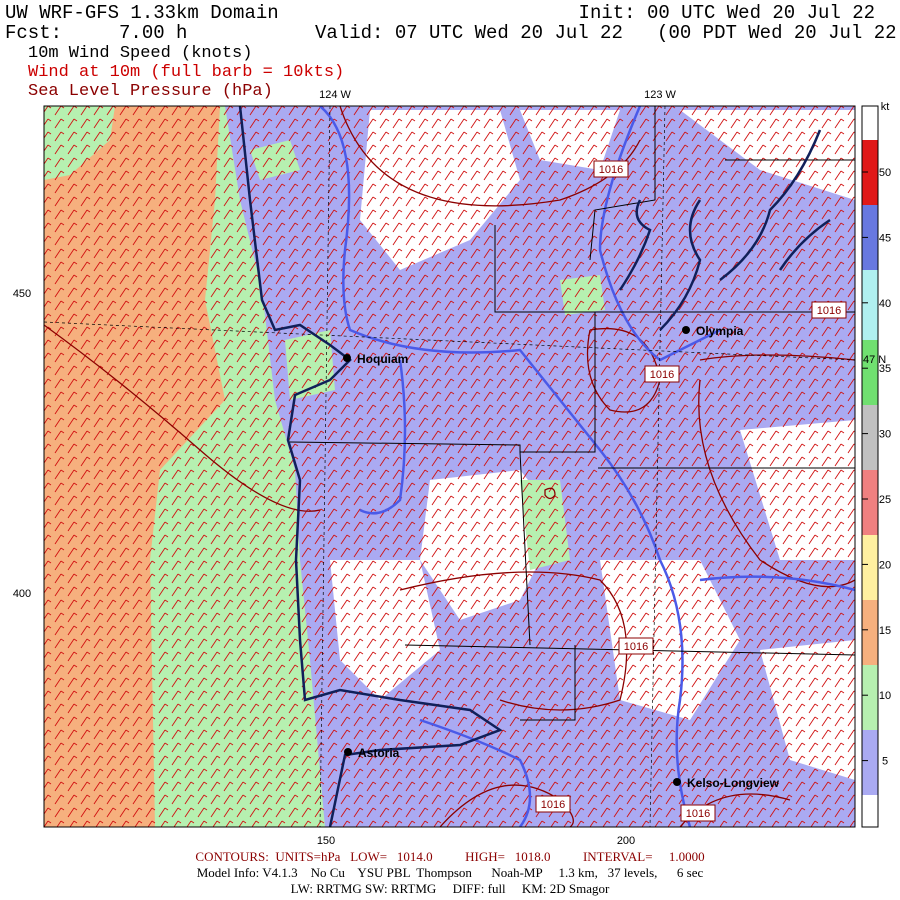 The height and width of the screenshot is (900, 900). I want to click on field-label: Wind at 10m (full barb = 10kts), so click(186, 72).